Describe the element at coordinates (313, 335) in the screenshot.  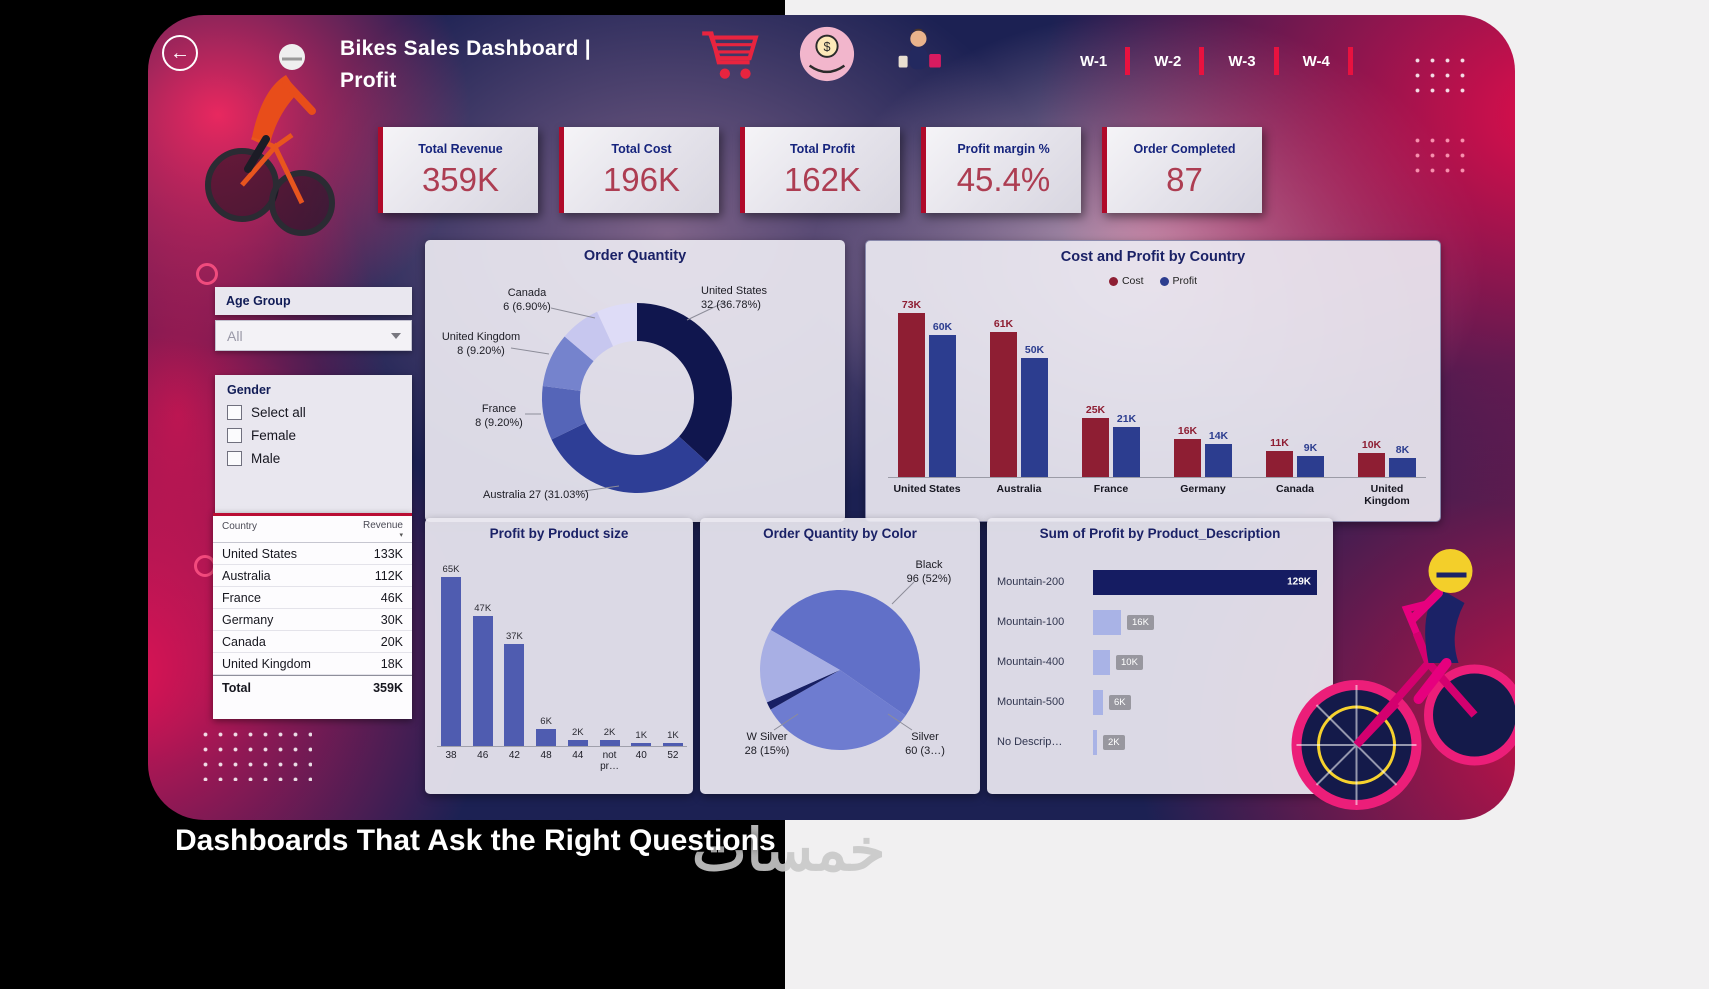
I see `age-group-dropdown: All` at that location.